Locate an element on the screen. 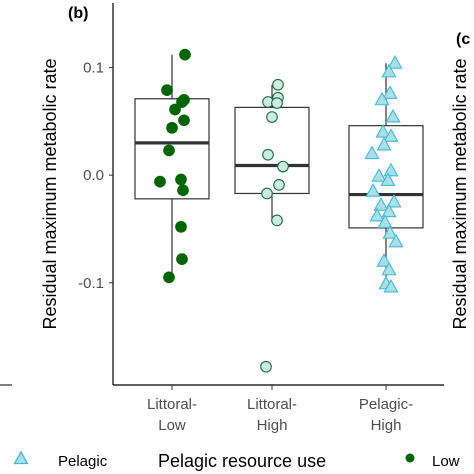  y-tick-label: 0.0 is located at coordinates (93, 175).